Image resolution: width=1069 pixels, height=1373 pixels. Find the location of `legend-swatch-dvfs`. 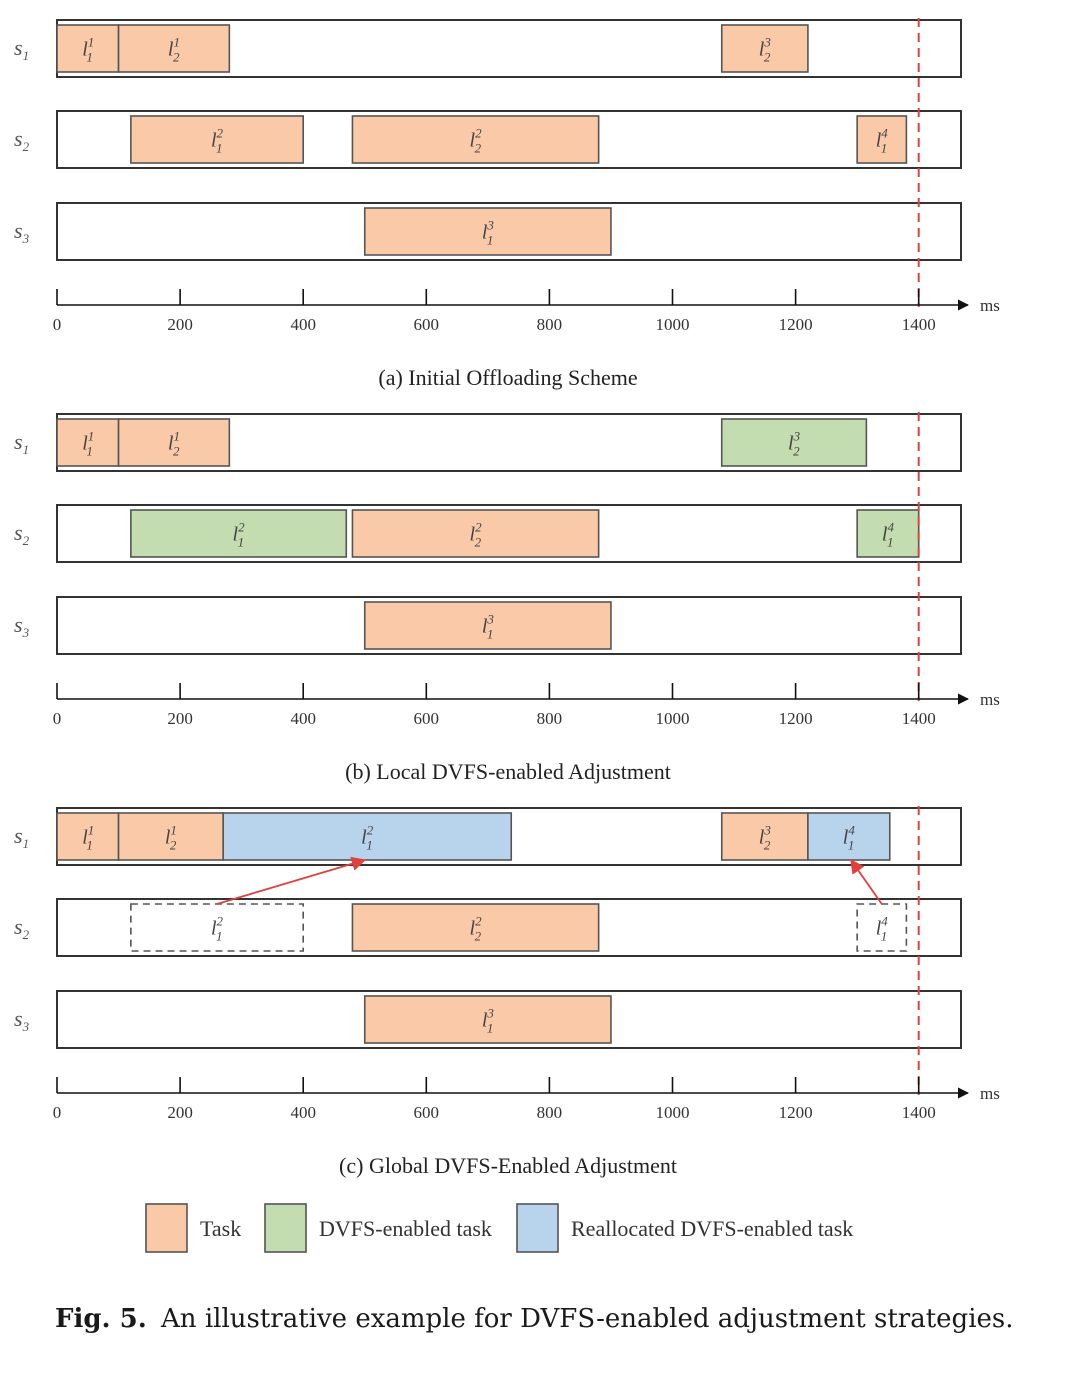

legend-swatch-dvfs is located at coordinates (285, 1228).